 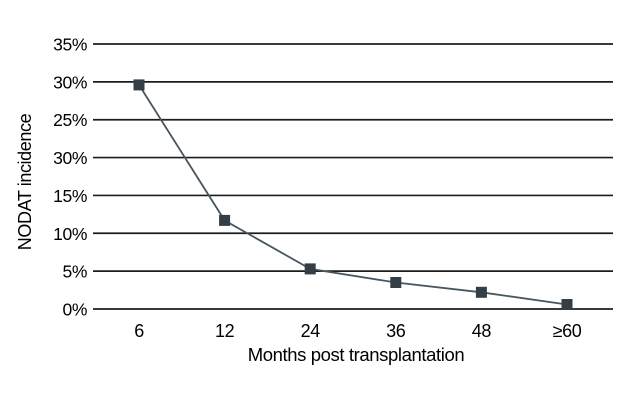 I want to click on x-tick-label: 12, so click(x=225, y=331).